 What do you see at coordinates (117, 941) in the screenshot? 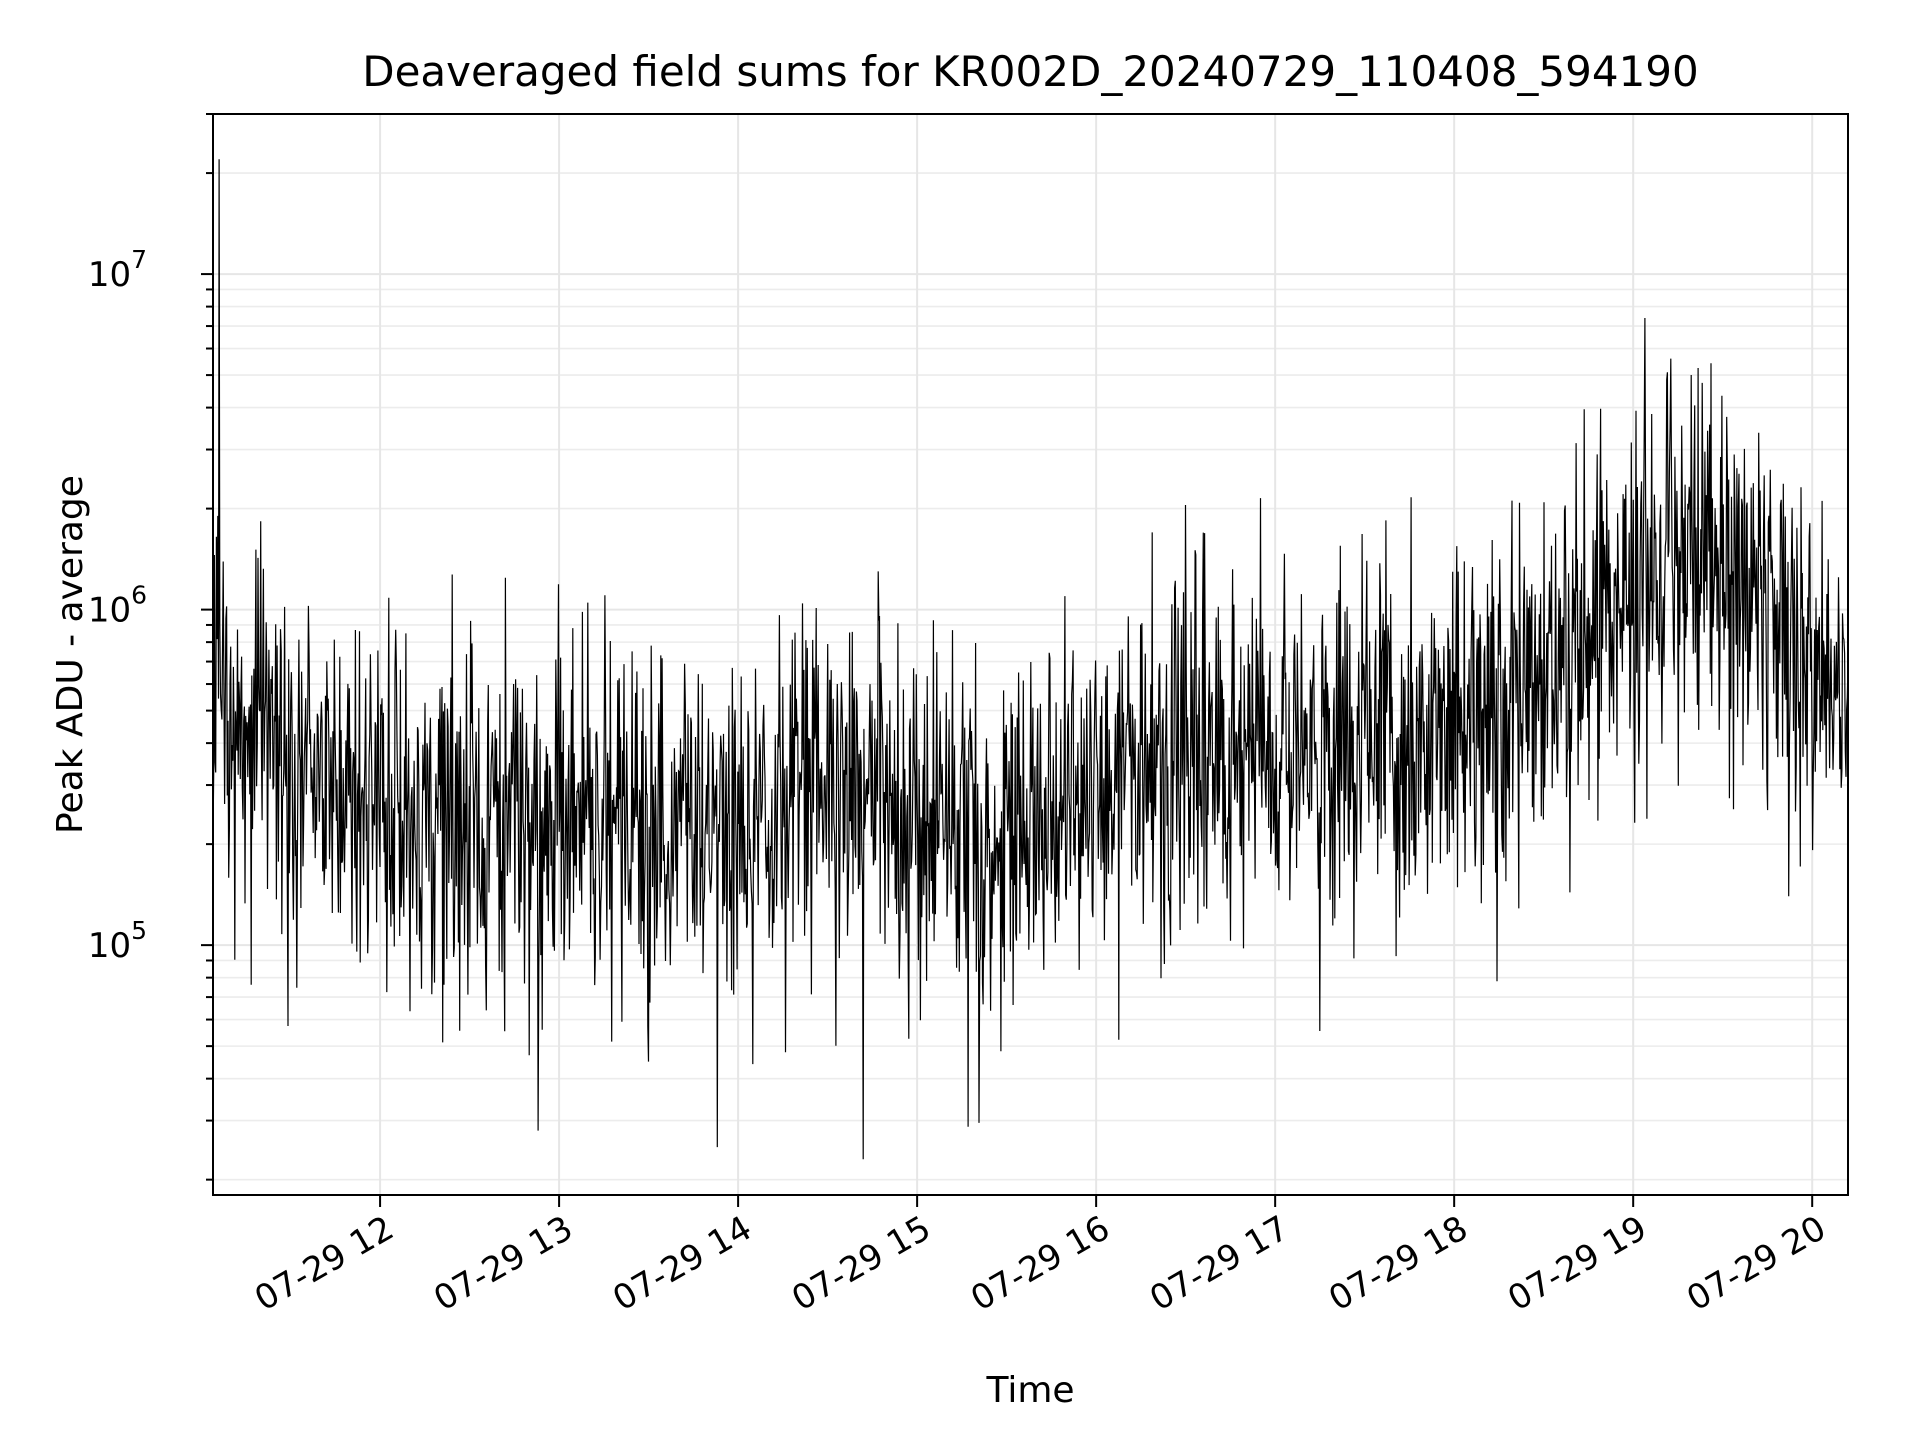
I see `y-tick-label: 10⁵` at bounding box center [117, 941].